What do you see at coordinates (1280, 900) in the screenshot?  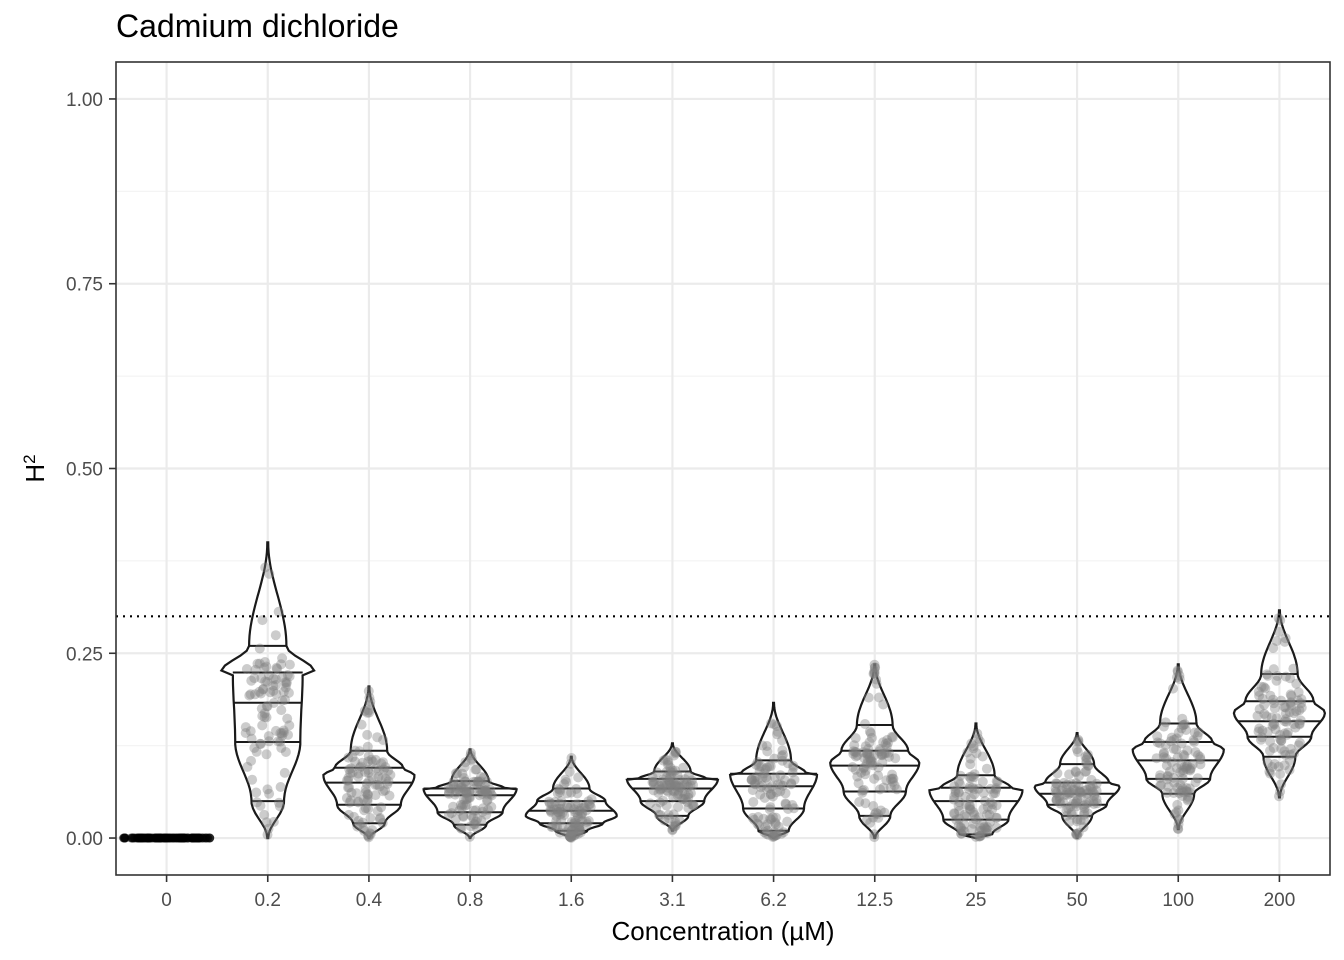 I see `x-tick-label: 200` at bounding box center [1280, 900].